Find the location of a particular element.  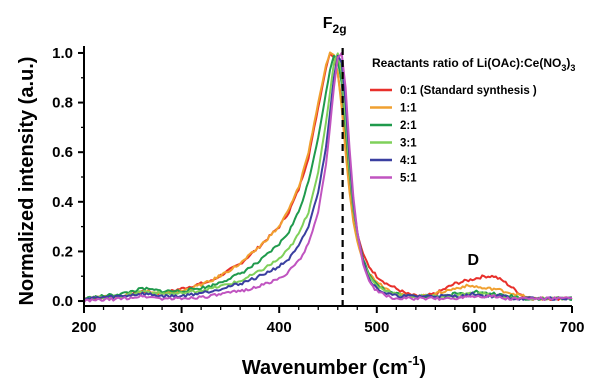

x-axis-title: Wavenumber (cm-1) is located at coordinates (334, 366).